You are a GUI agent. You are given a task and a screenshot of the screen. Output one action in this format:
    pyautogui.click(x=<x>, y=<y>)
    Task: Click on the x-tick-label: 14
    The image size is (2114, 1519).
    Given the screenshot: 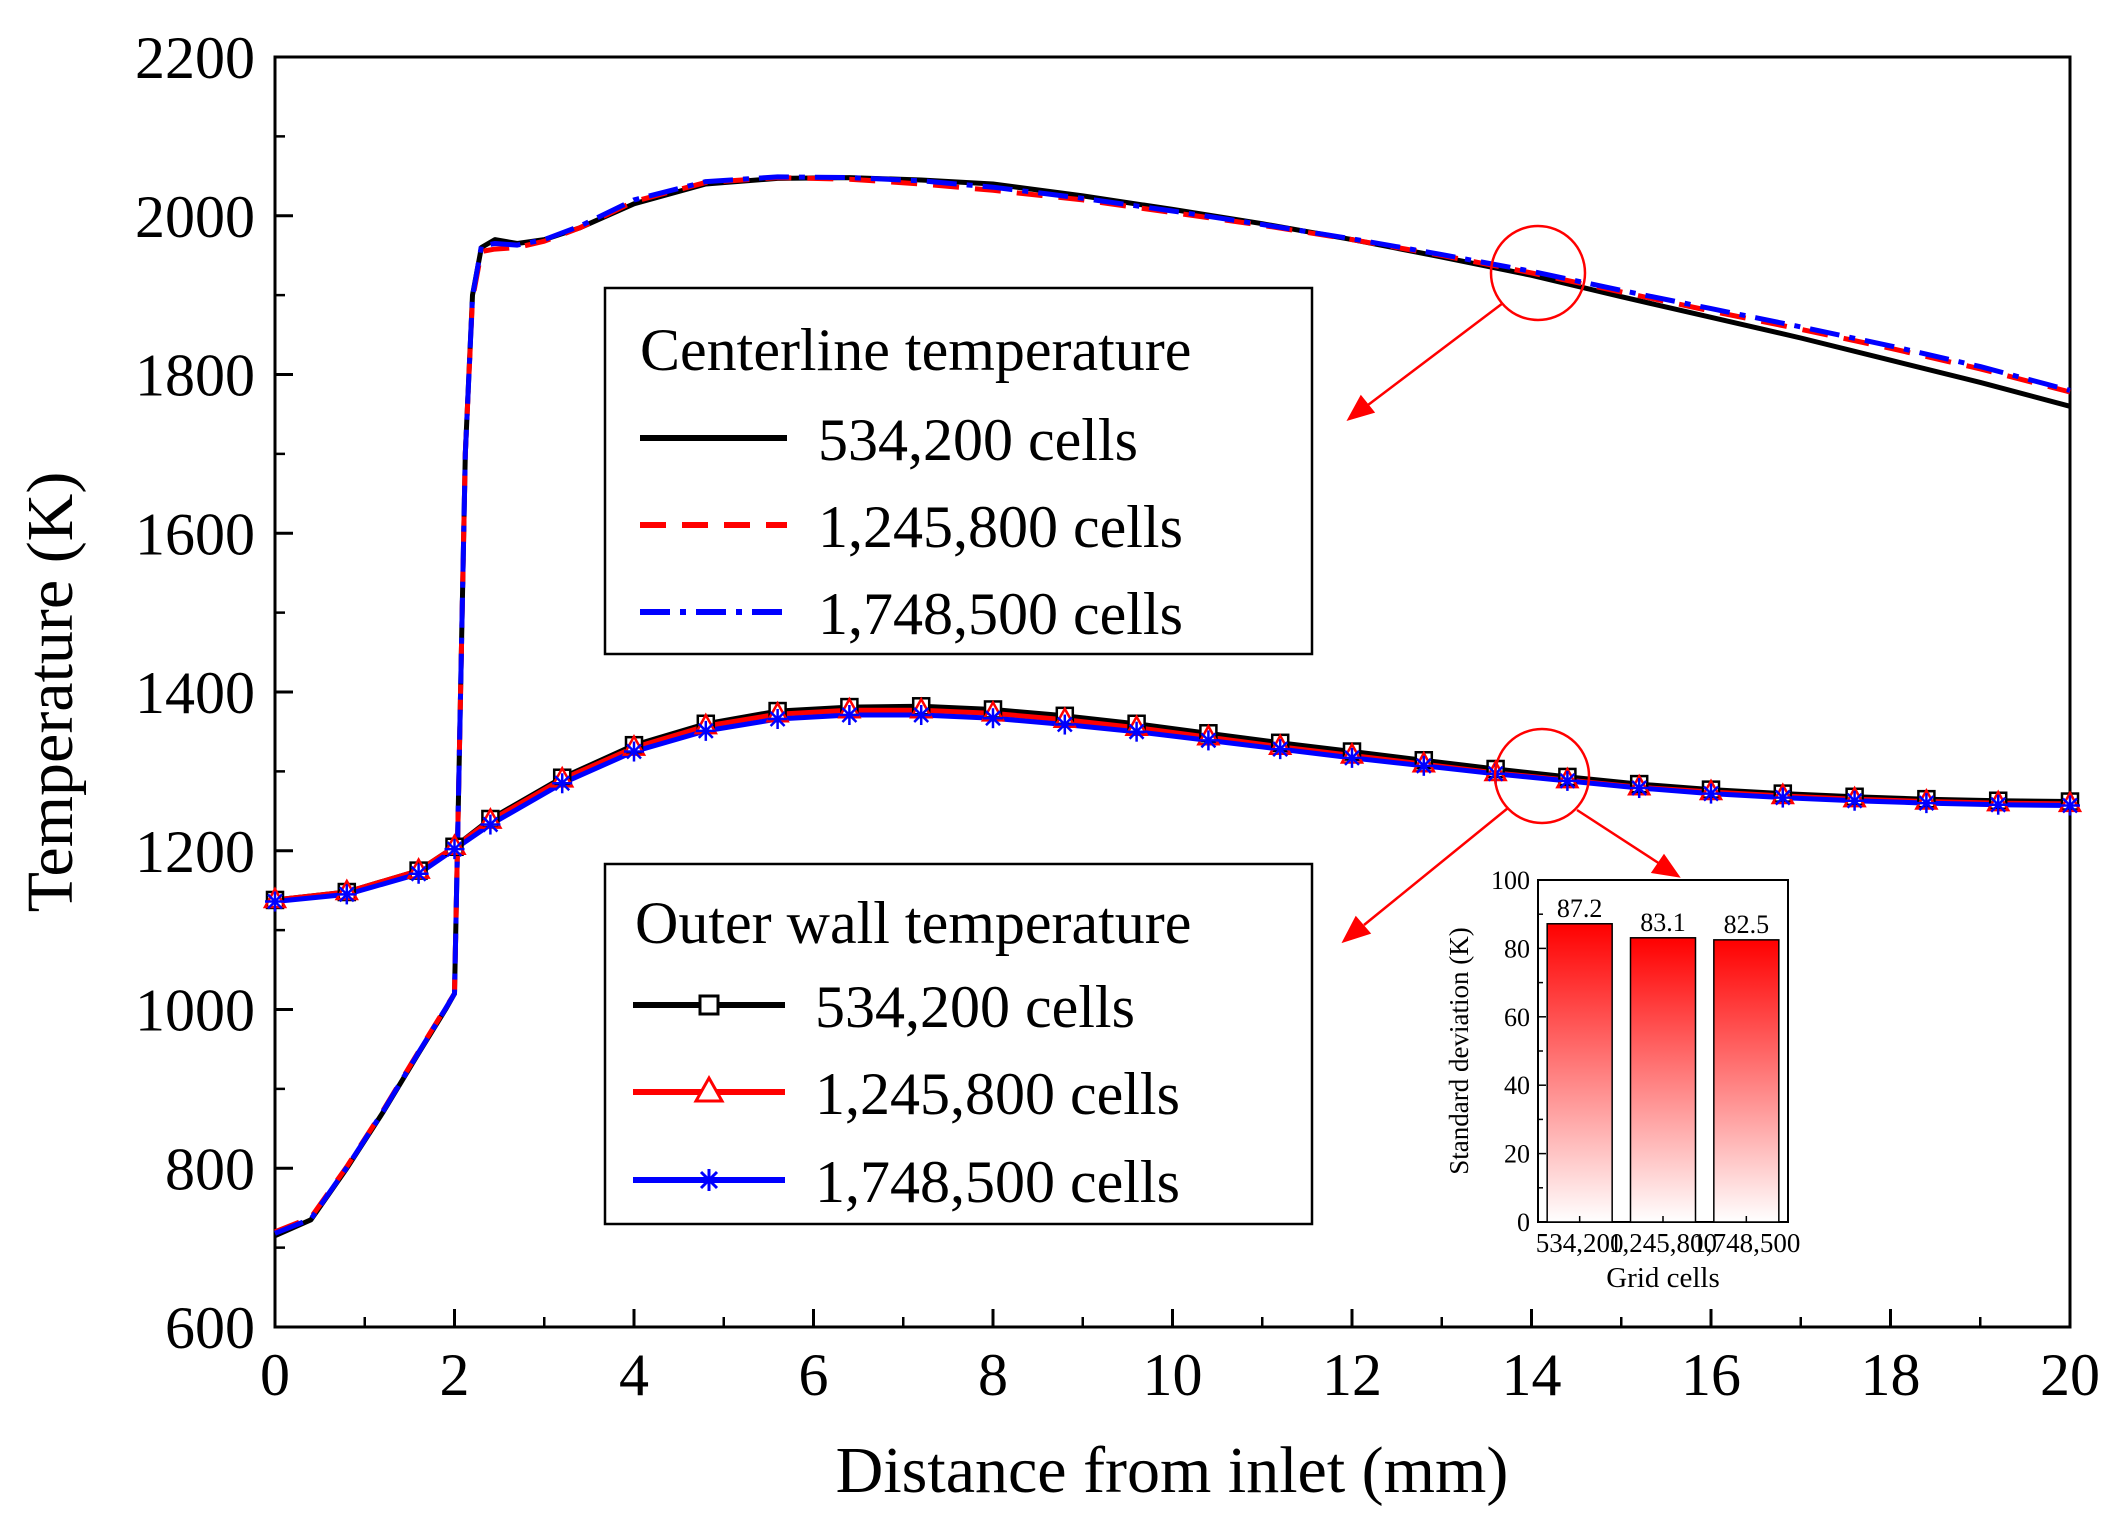 What is the action you would take?
    pyautogui.click(x=1532, y=1375)
    